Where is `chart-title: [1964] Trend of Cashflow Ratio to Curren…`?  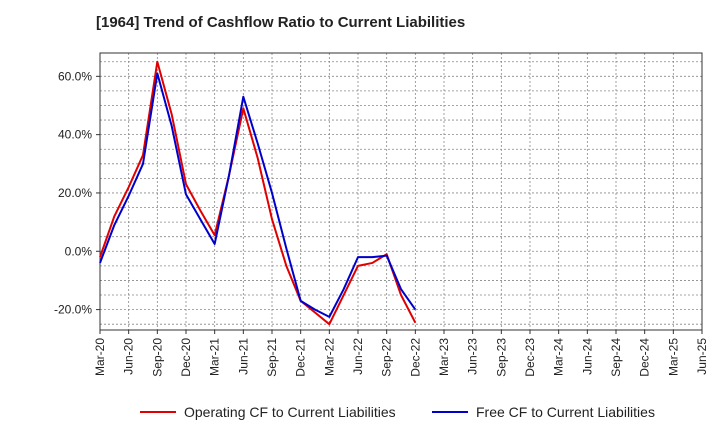
chart-title: [1964] Trend of Cashflow Ratio to Curren… is located at coordinates (281, 22).